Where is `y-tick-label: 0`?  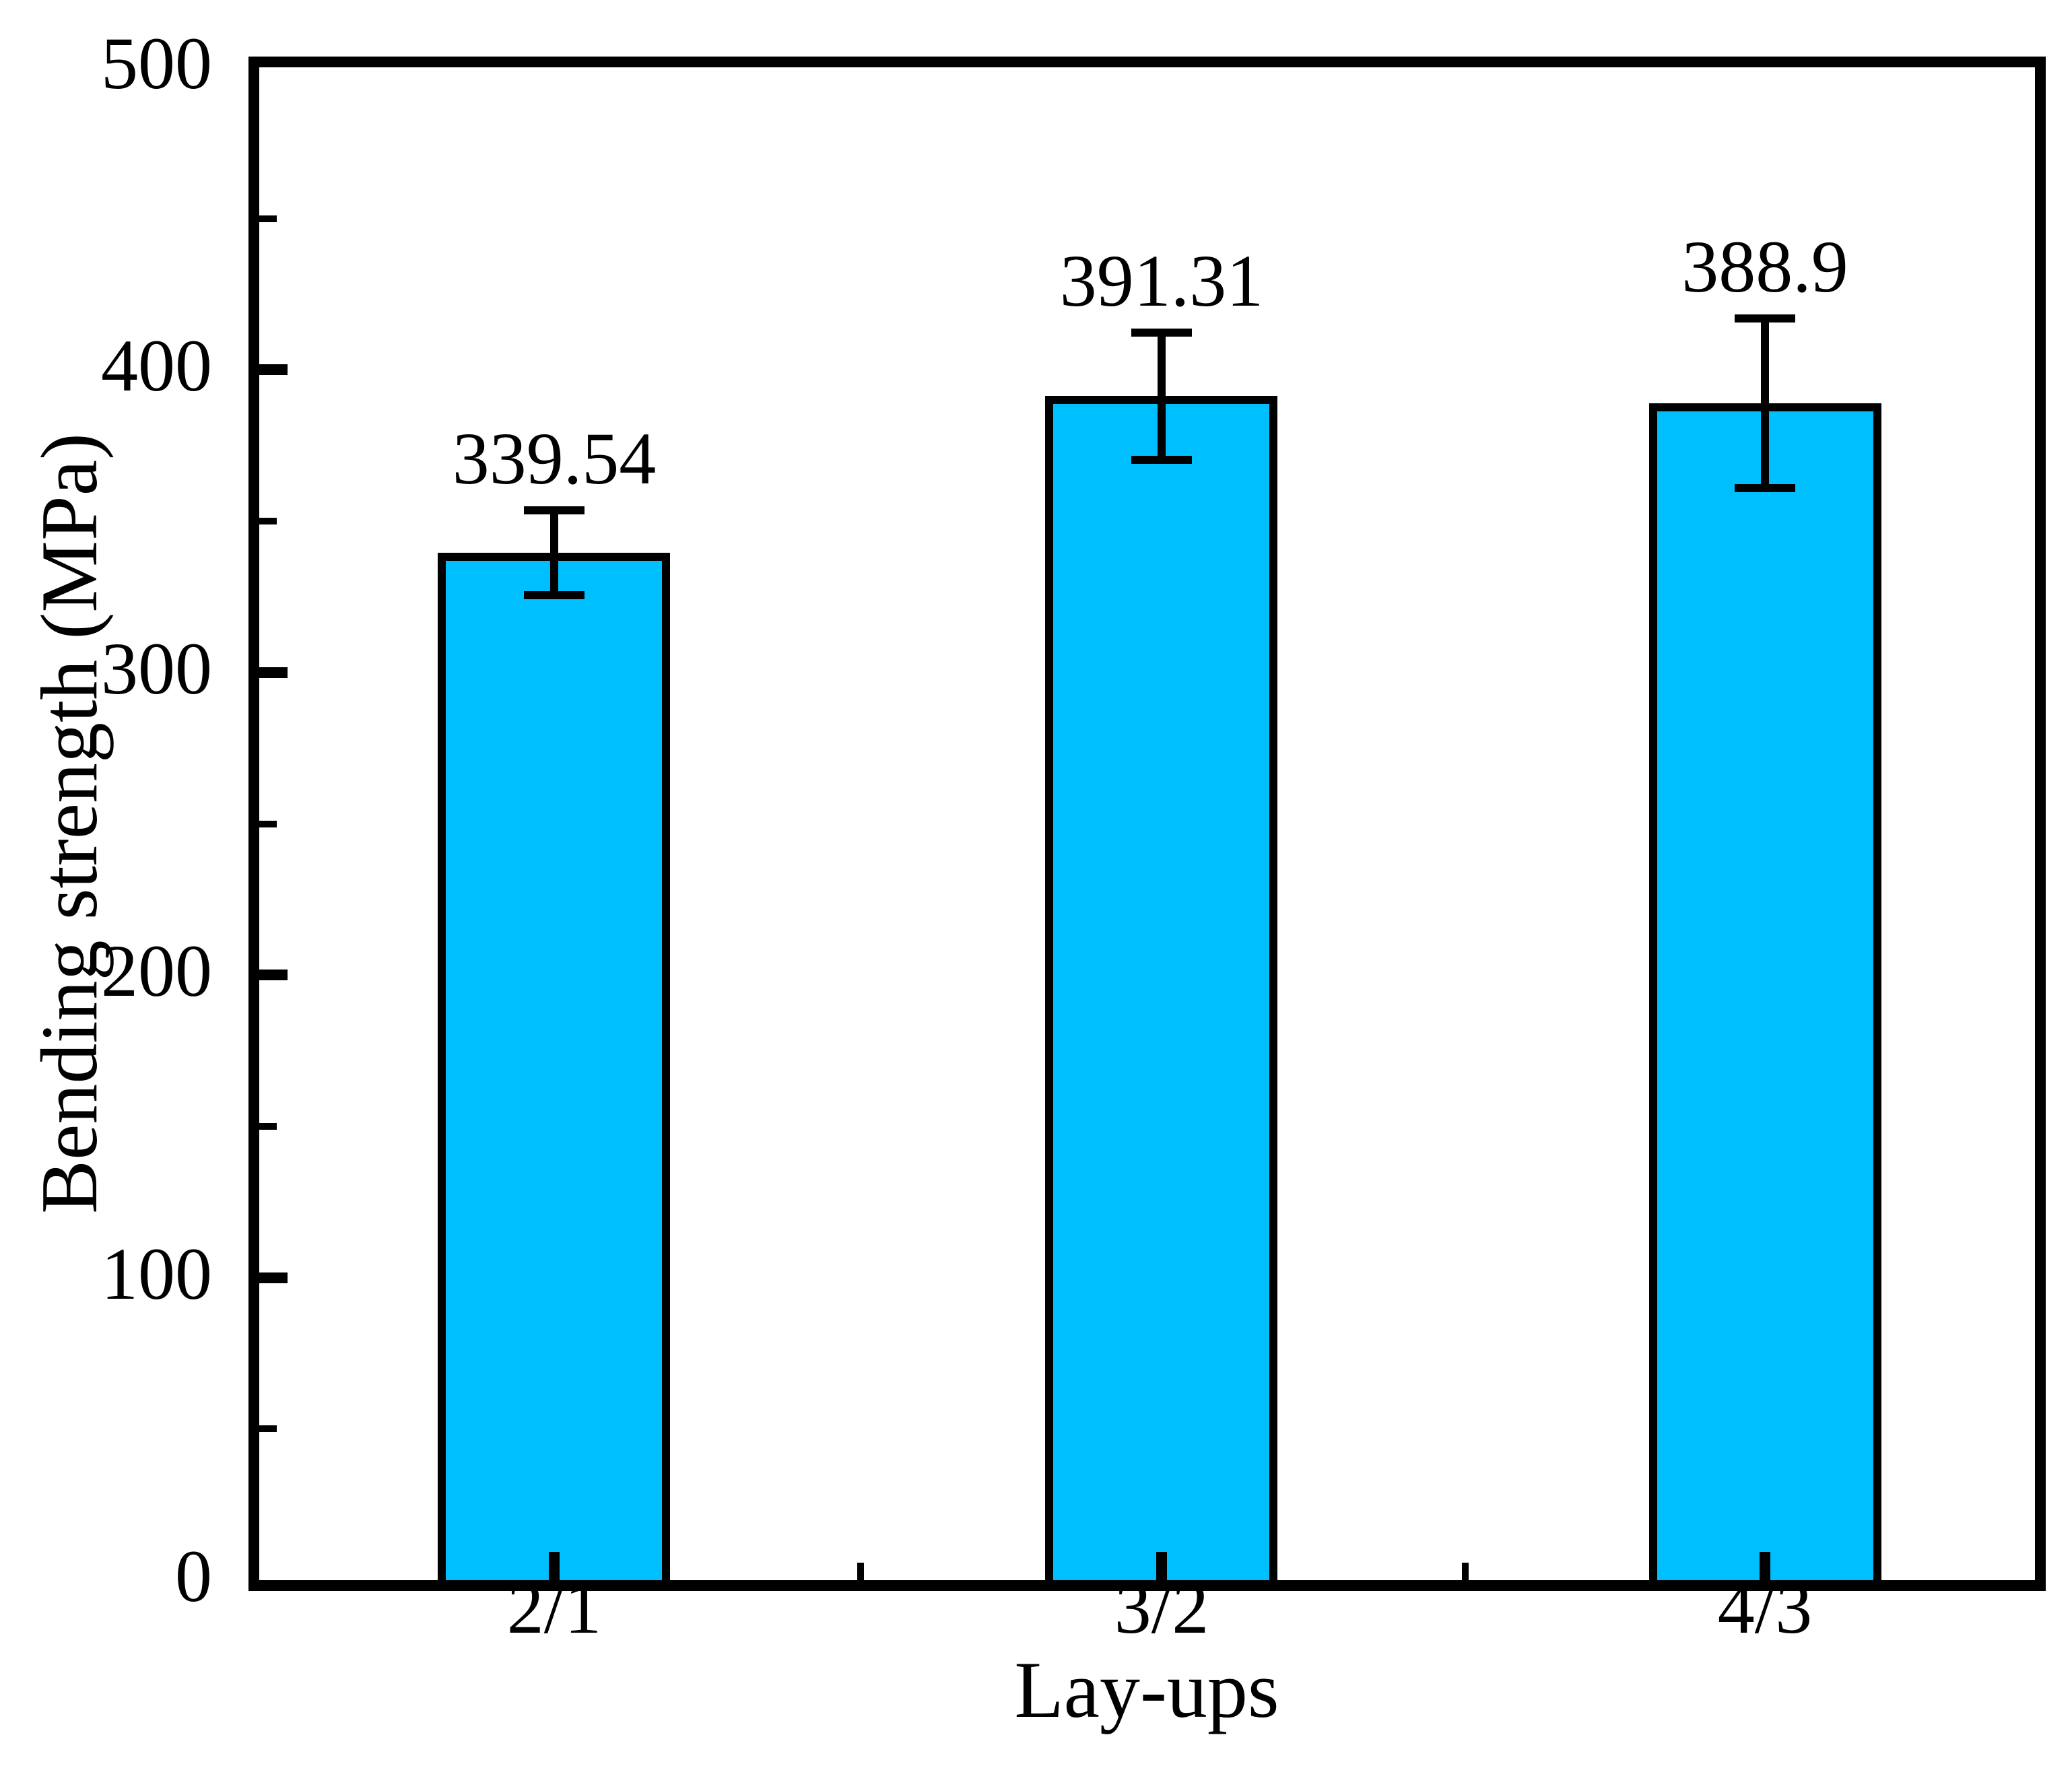 y-tick-label: 0 is located at coordinates (194, 1576).